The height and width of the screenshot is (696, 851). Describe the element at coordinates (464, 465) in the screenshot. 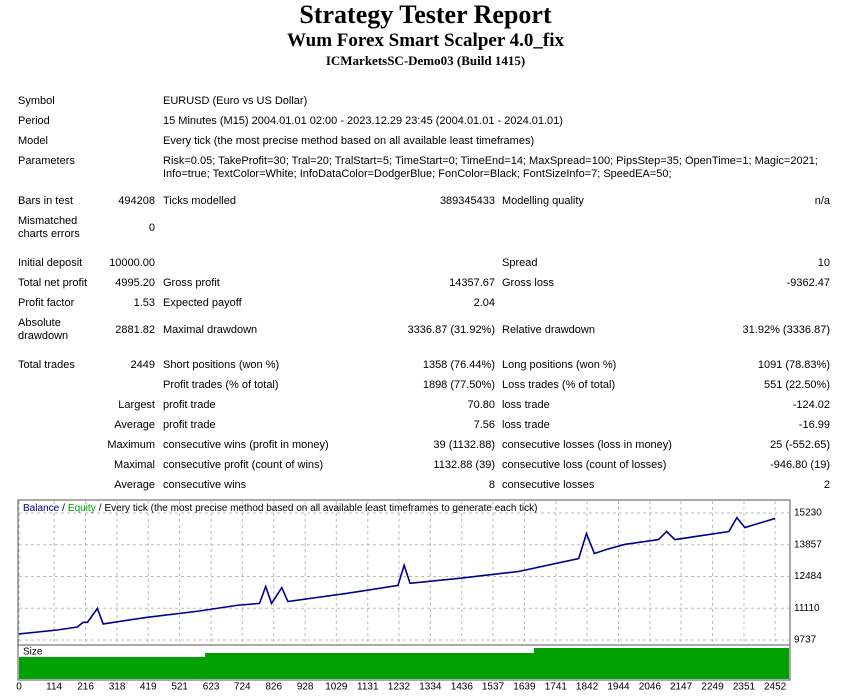

I see `cell: 1132.88 (39)` at that location.